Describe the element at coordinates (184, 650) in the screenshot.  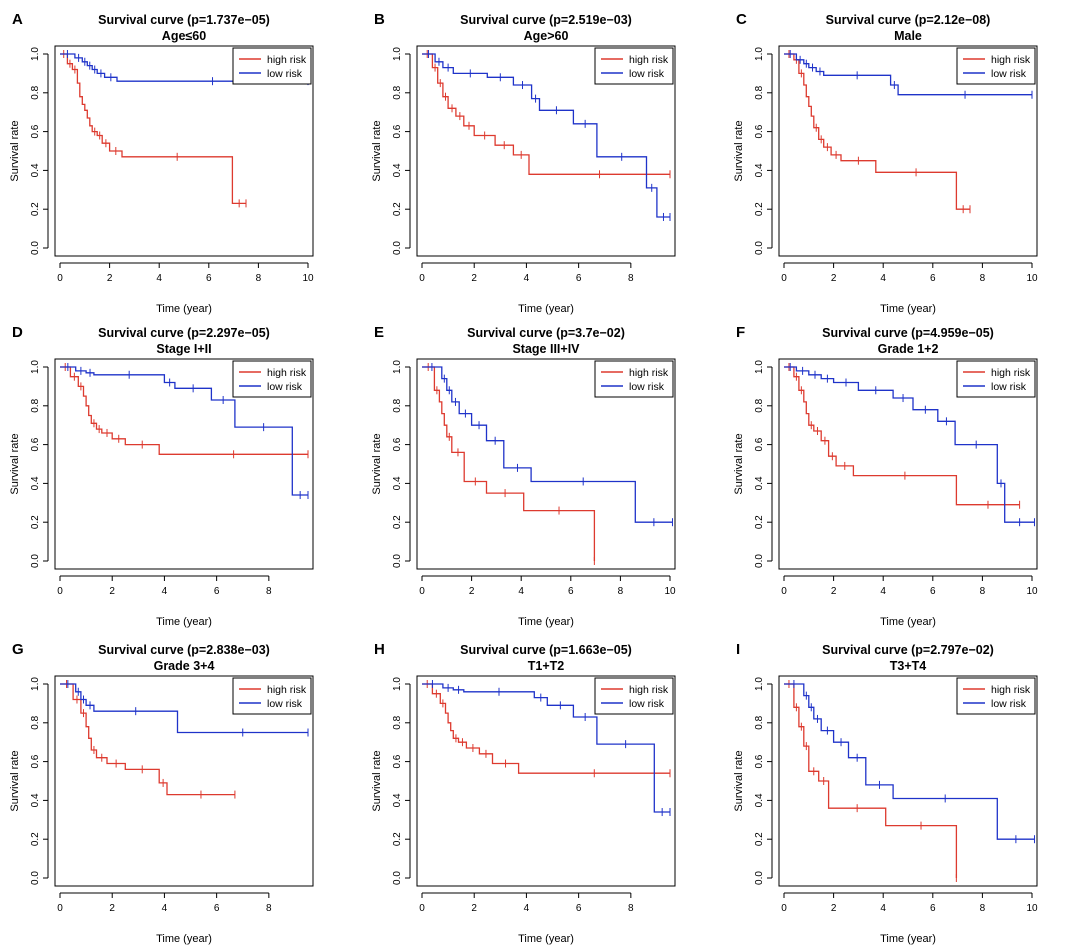
I see `chart-title: Survival curve (p=2.838e−03)` at that location.